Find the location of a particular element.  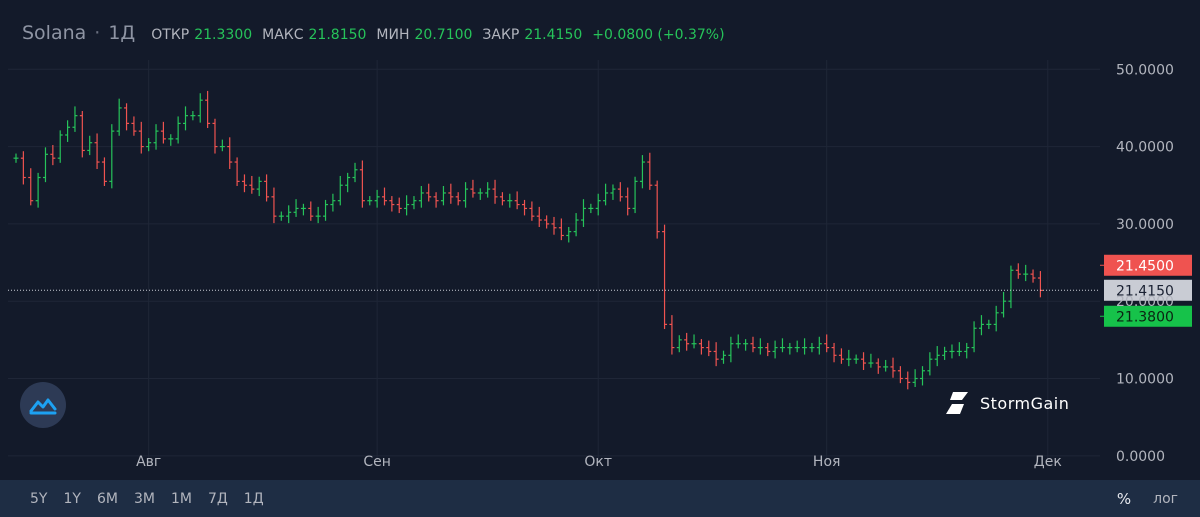

range-button-1д: 1Д is located at coordinates (253, 498).